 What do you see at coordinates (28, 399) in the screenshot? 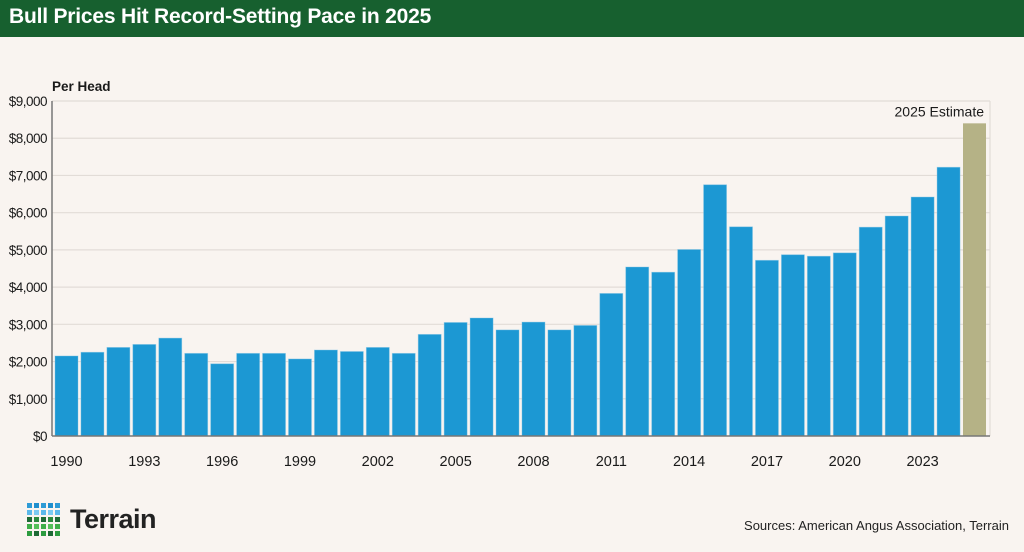
I see `y-tick-label: $1,000` at bounding box center [28, 399].